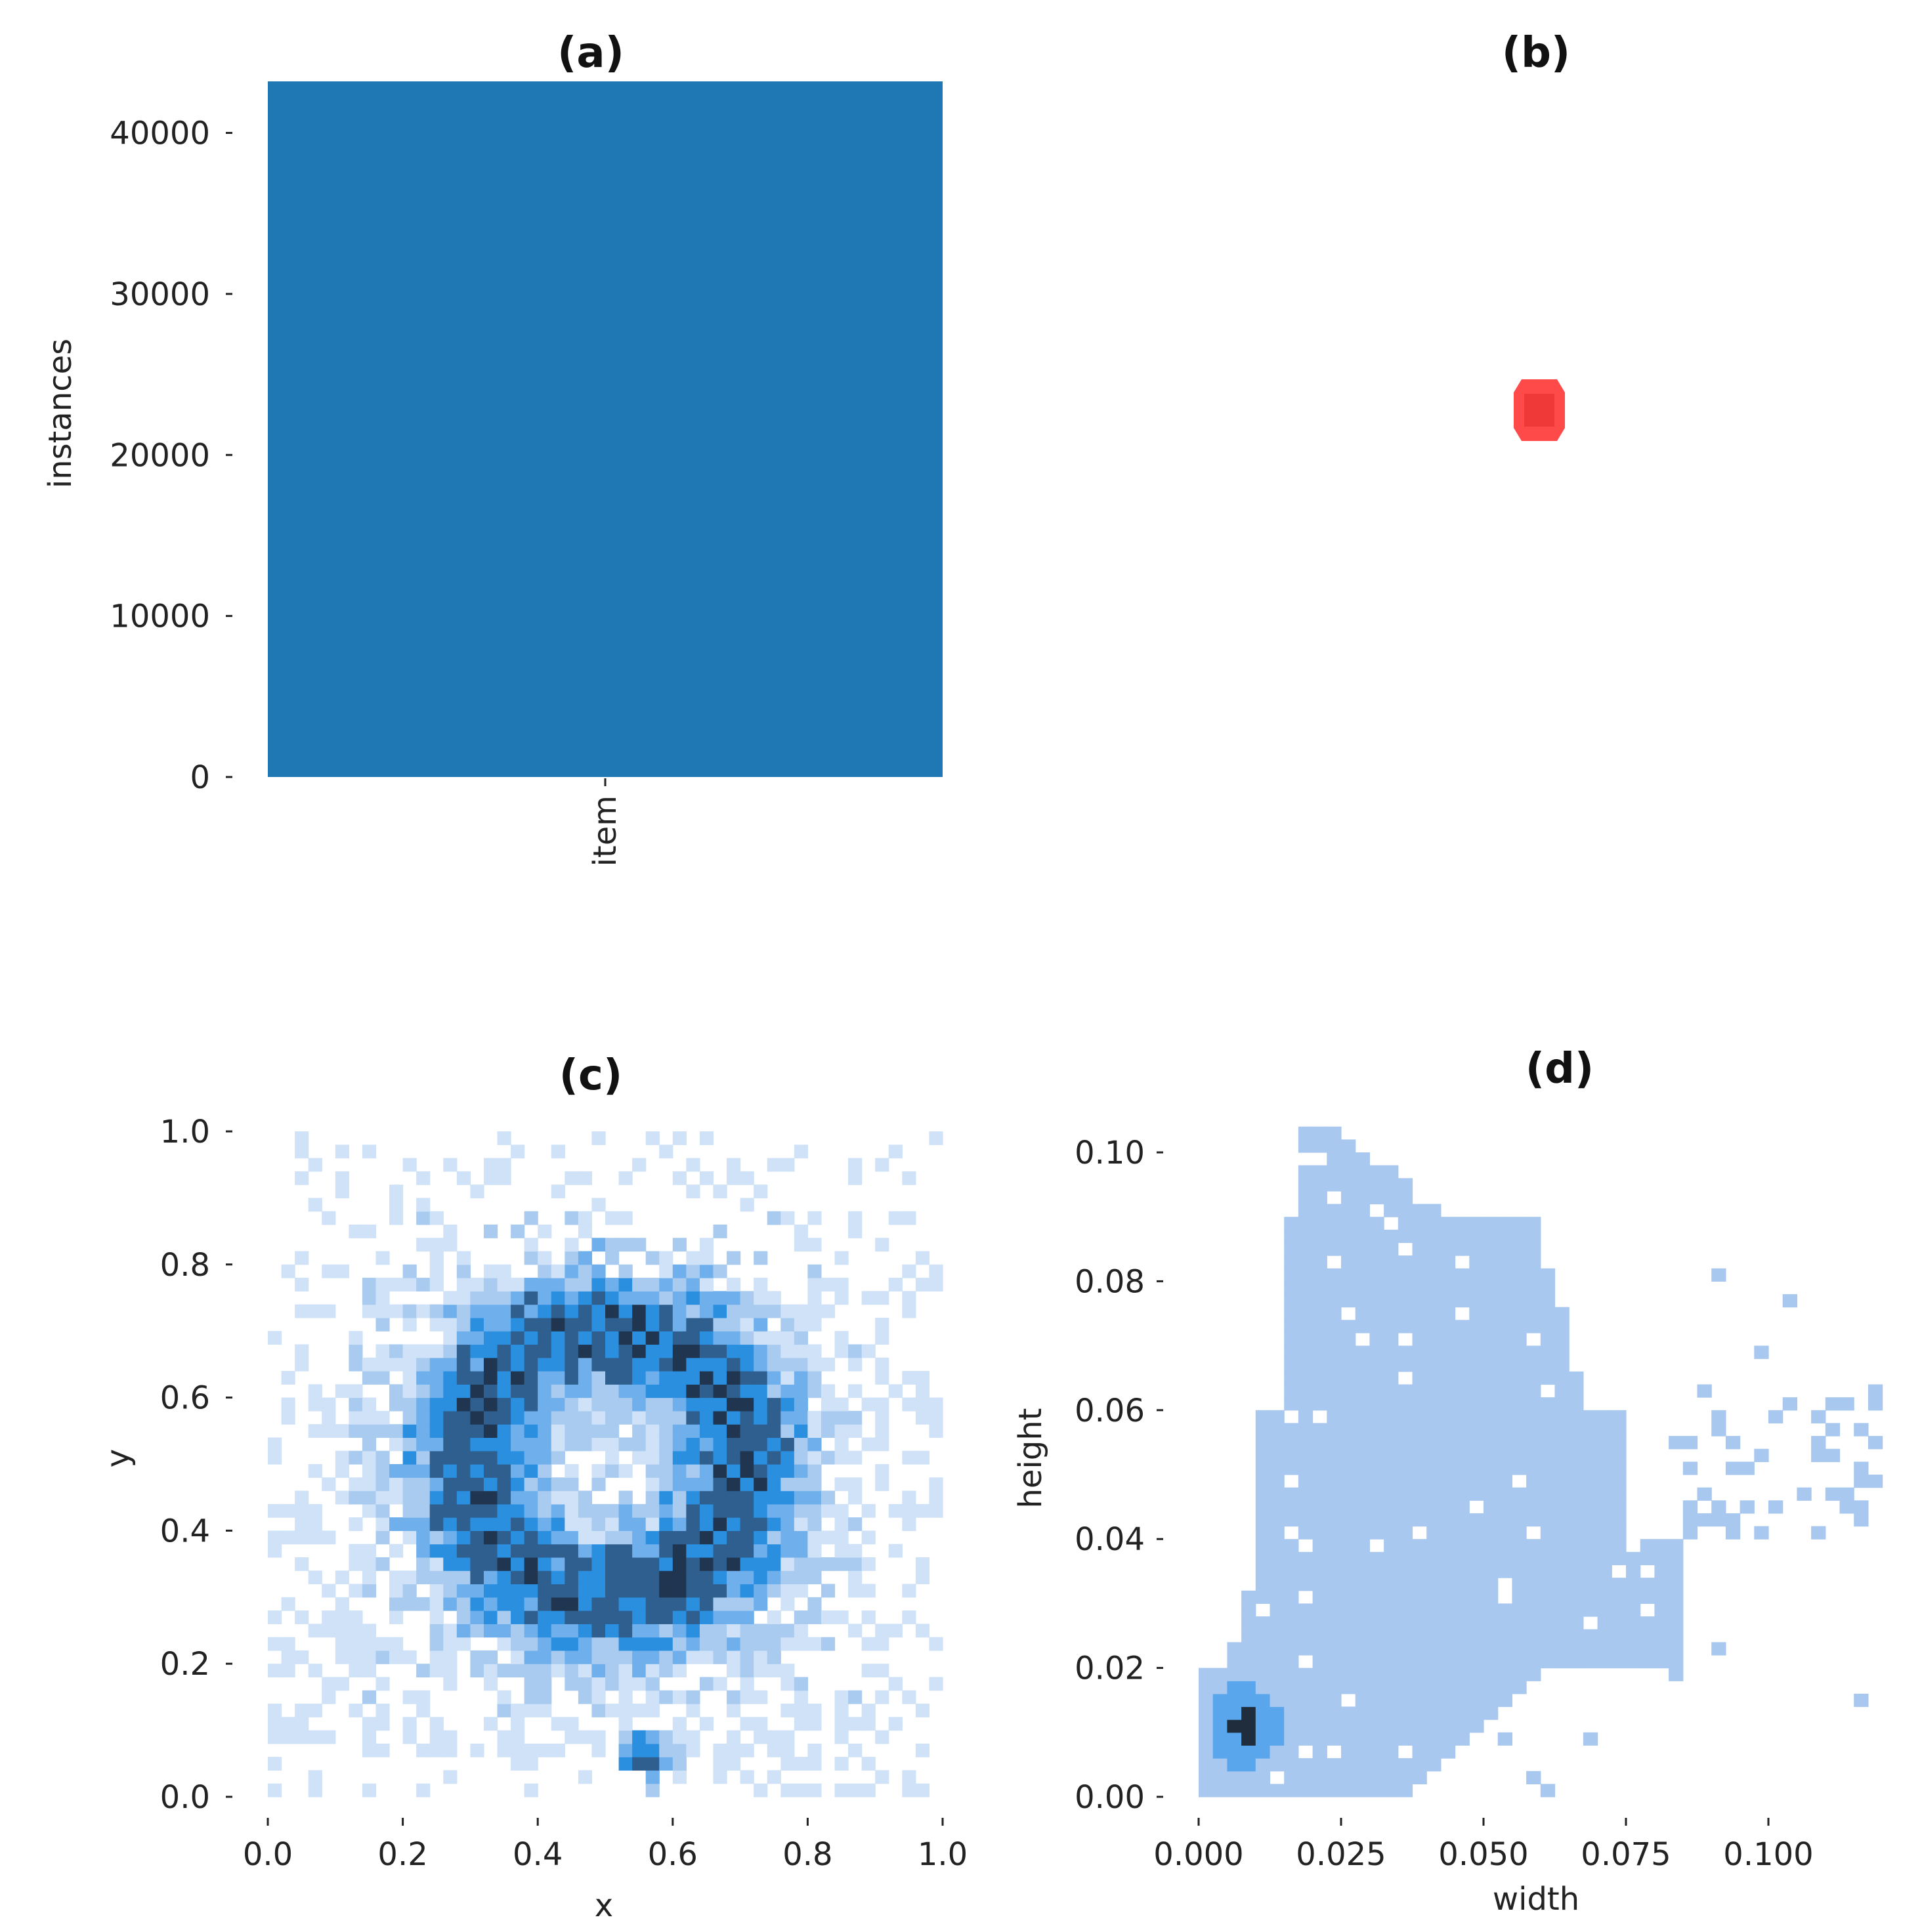 This screenshot has width=1922, height=1932. Describe the element at coordinates (538, 1854) in the screenshot. I see `x-tick-label: 0.4` at that location.